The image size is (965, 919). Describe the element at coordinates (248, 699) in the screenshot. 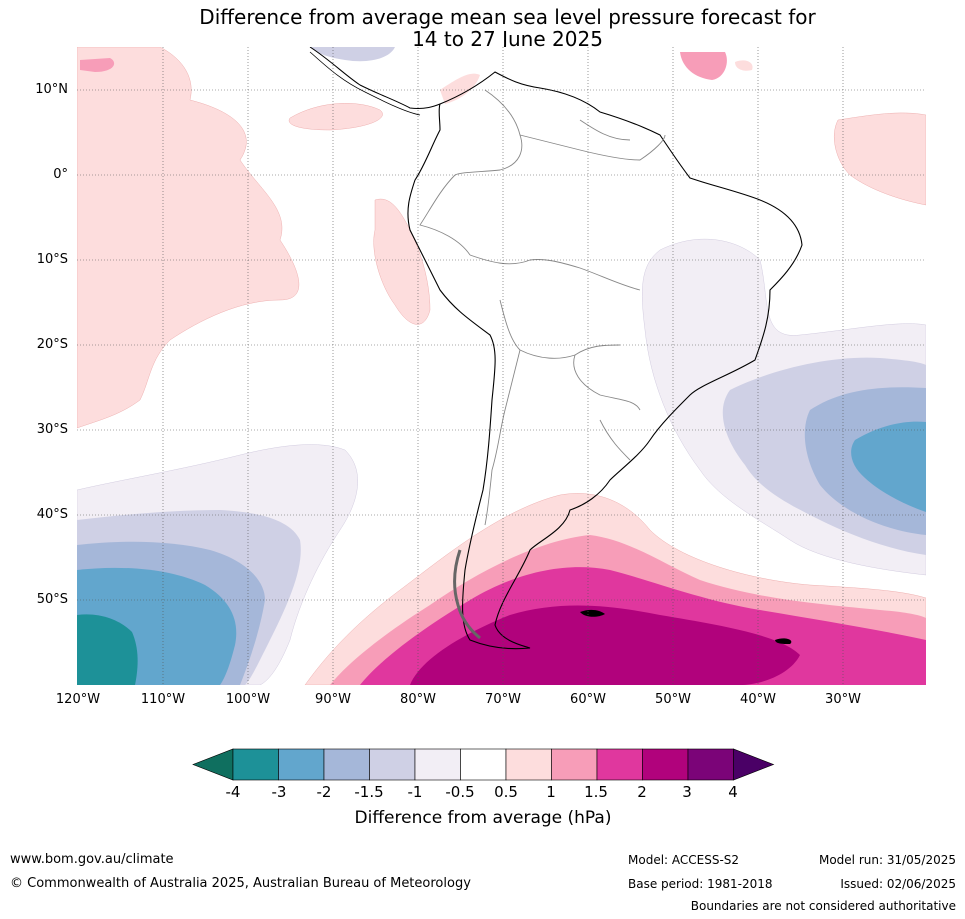

I see `lon-label-100w: 100°W` at that location.